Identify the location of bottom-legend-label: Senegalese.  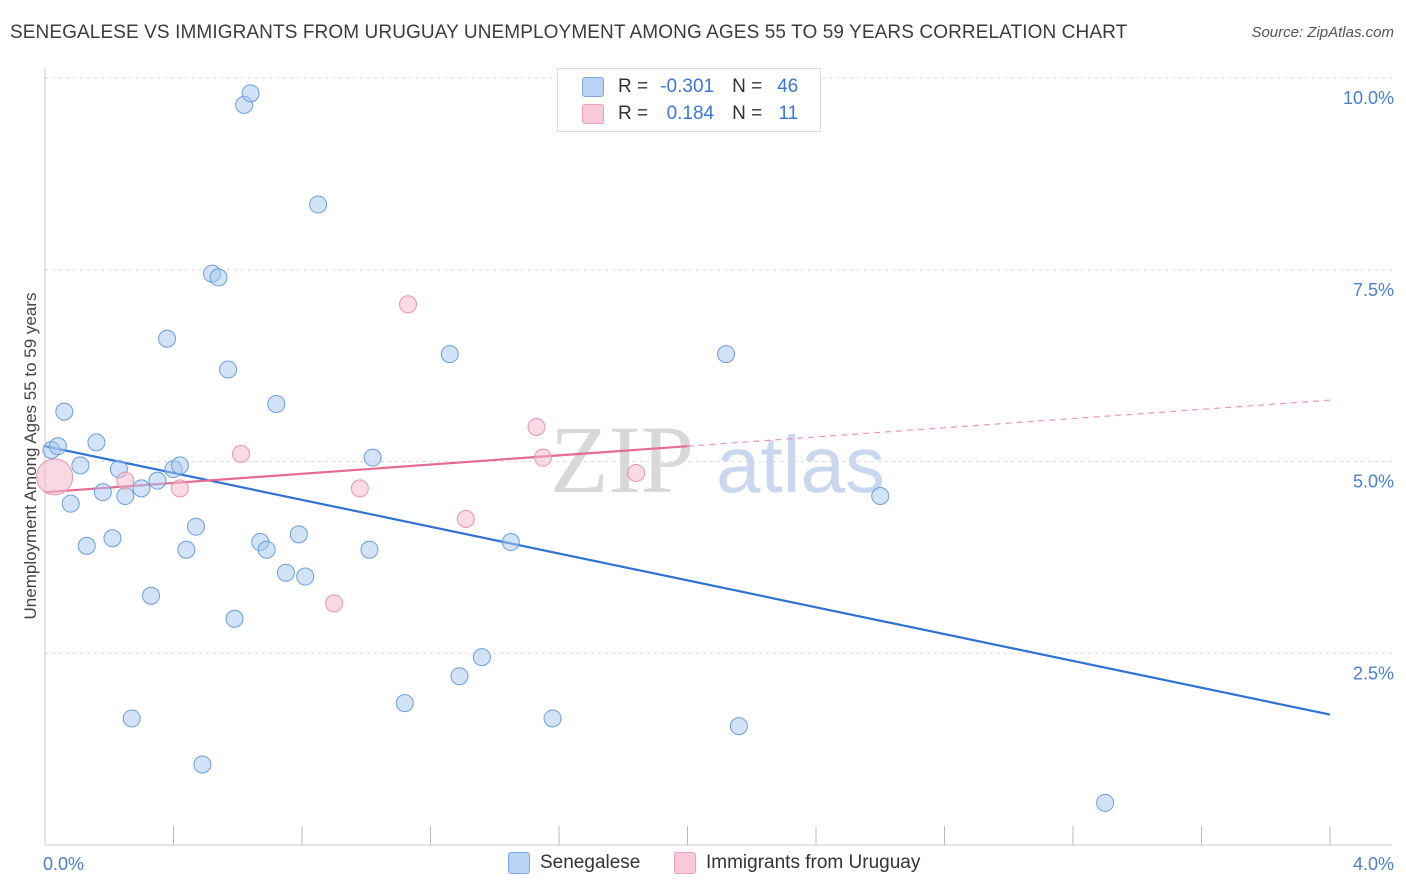
(590, 862).